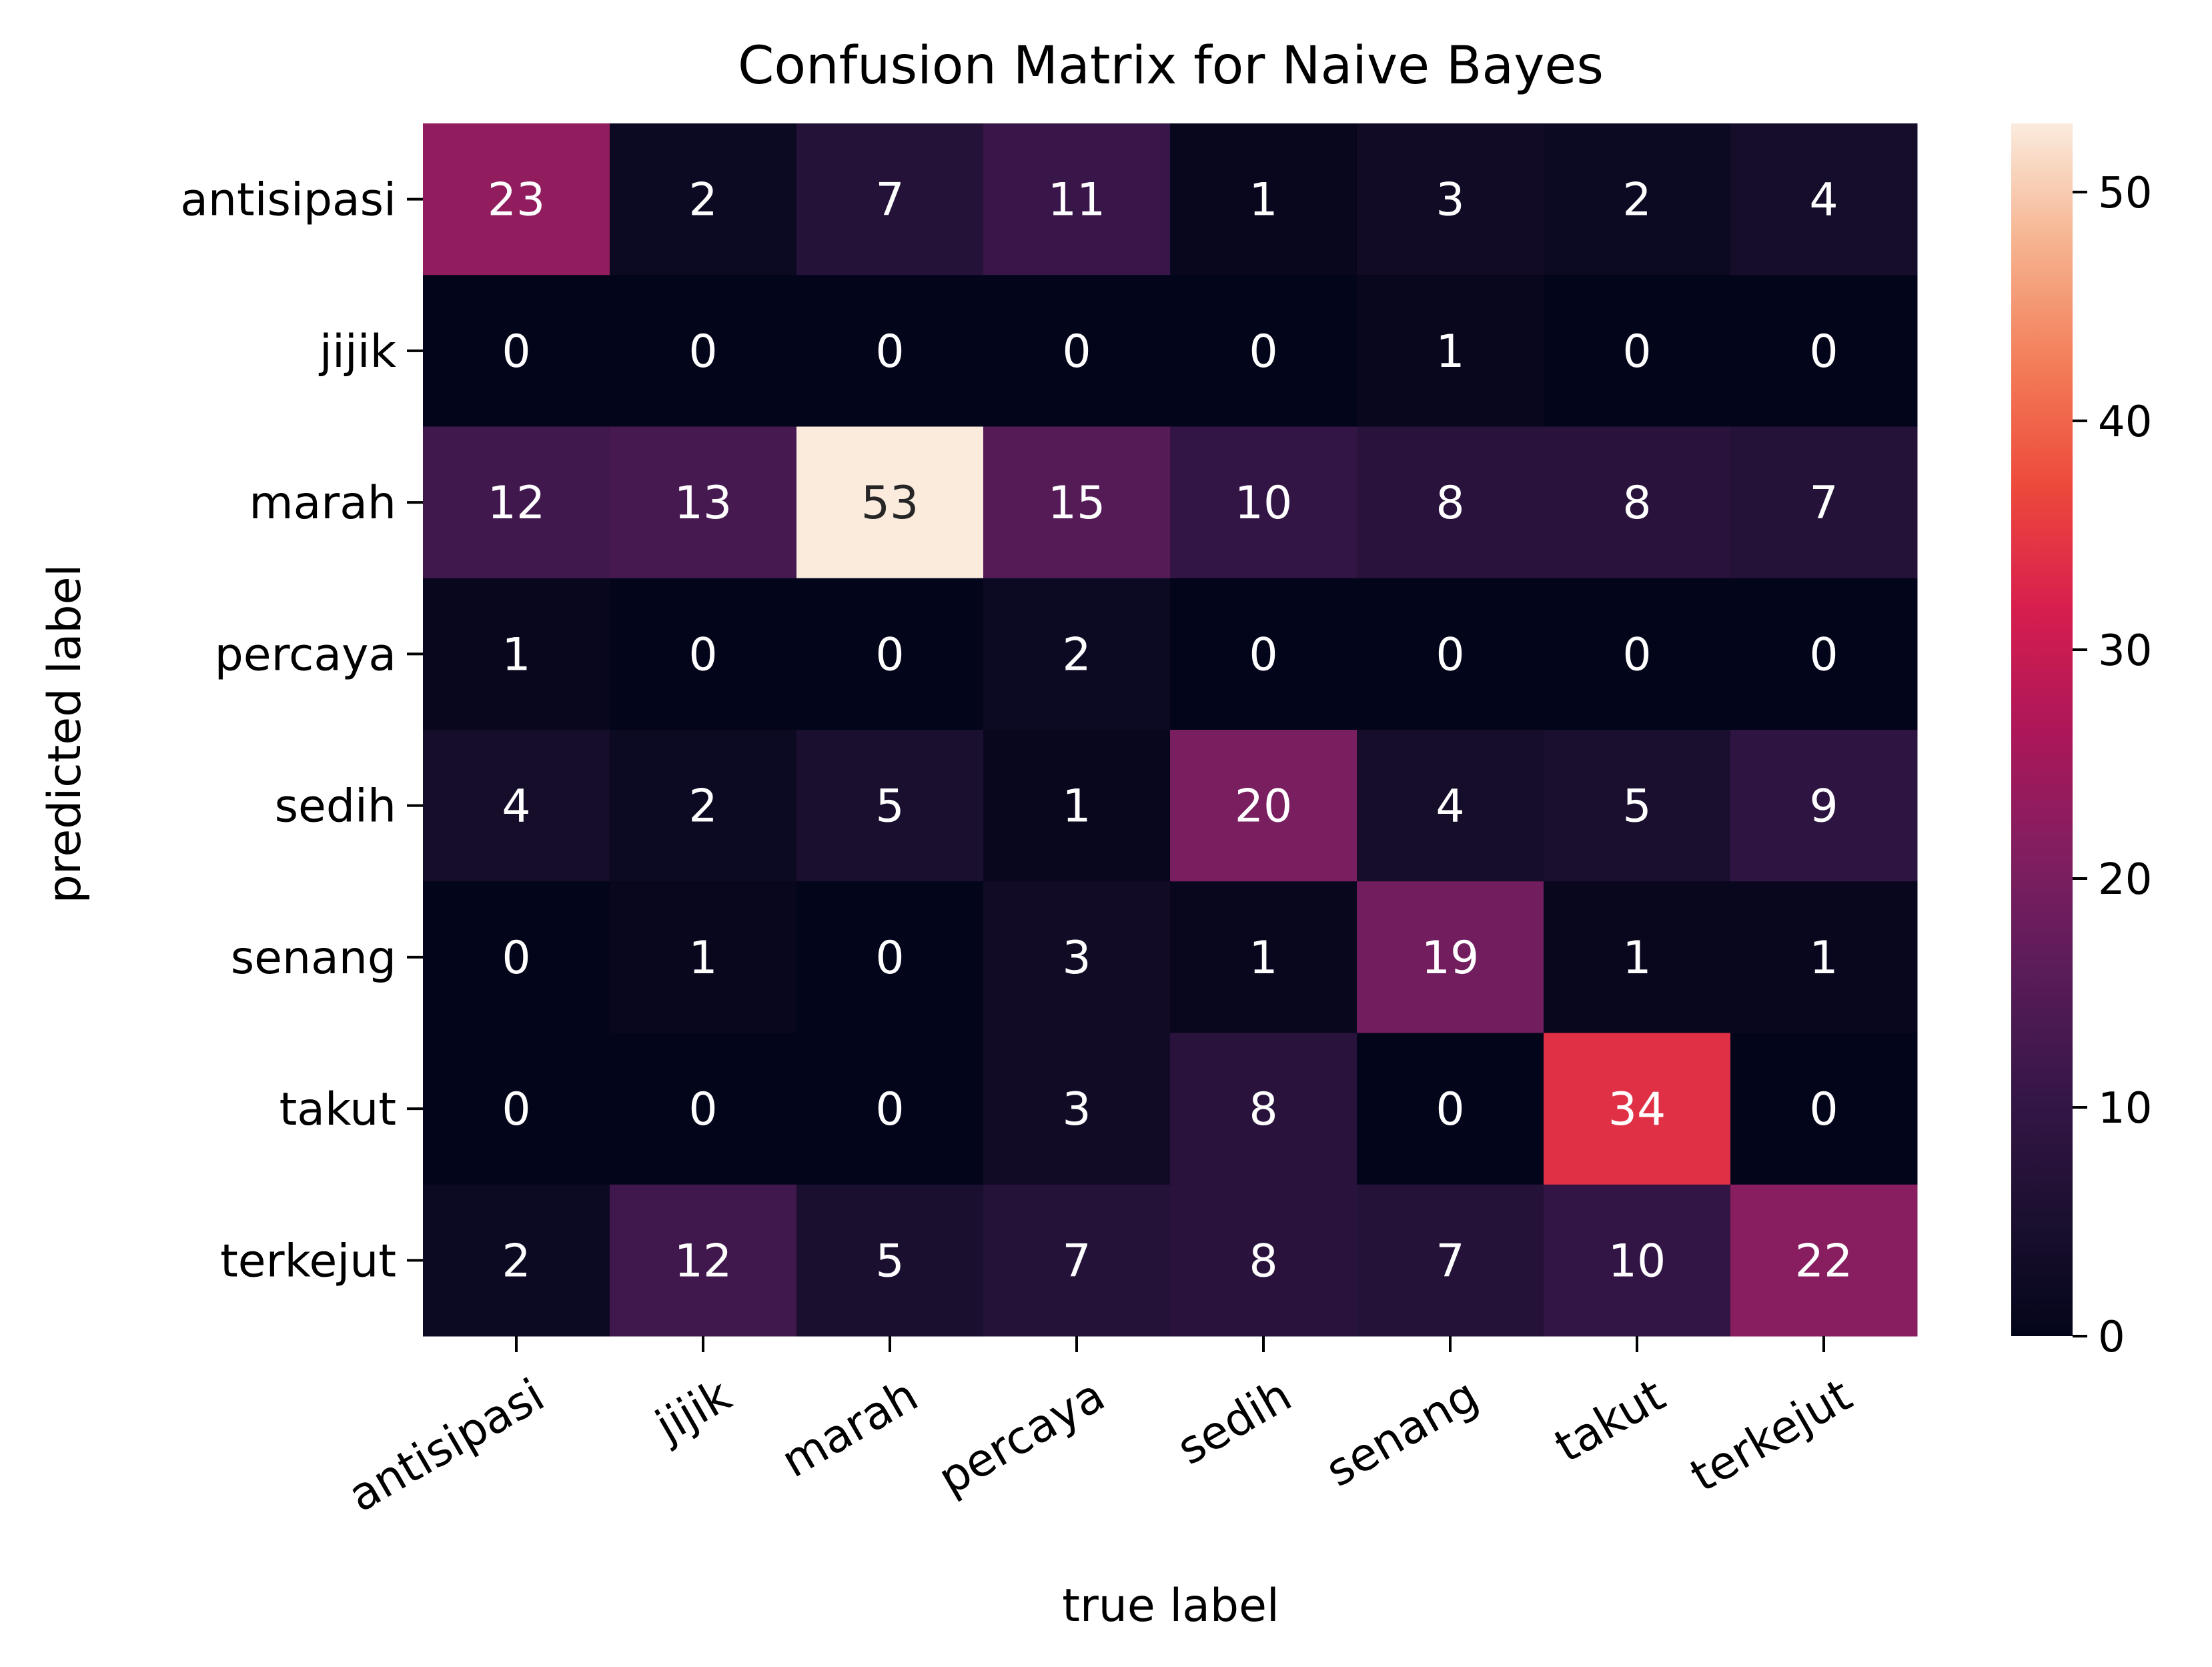 Image resolution: width=2212 pixels, height=1667 pixels. What do you see at coordinates (338, 1109) in the screenshot?
I see `y-tick-label: takut` at bounding box center [338, 1109].